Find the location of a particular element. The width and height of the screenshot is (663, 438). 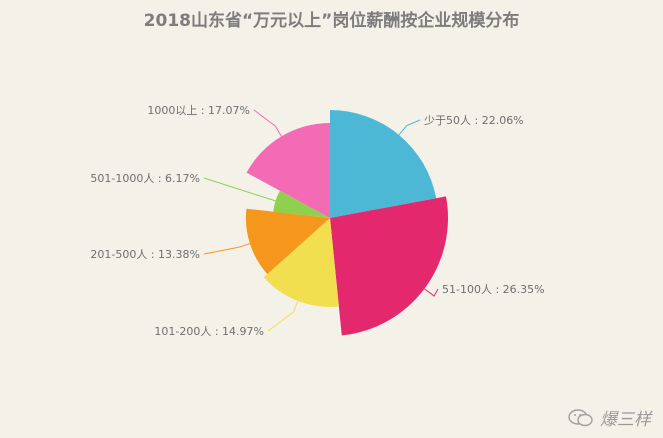

watermark-text: 爆三样 is located at coordinates (625, 420).